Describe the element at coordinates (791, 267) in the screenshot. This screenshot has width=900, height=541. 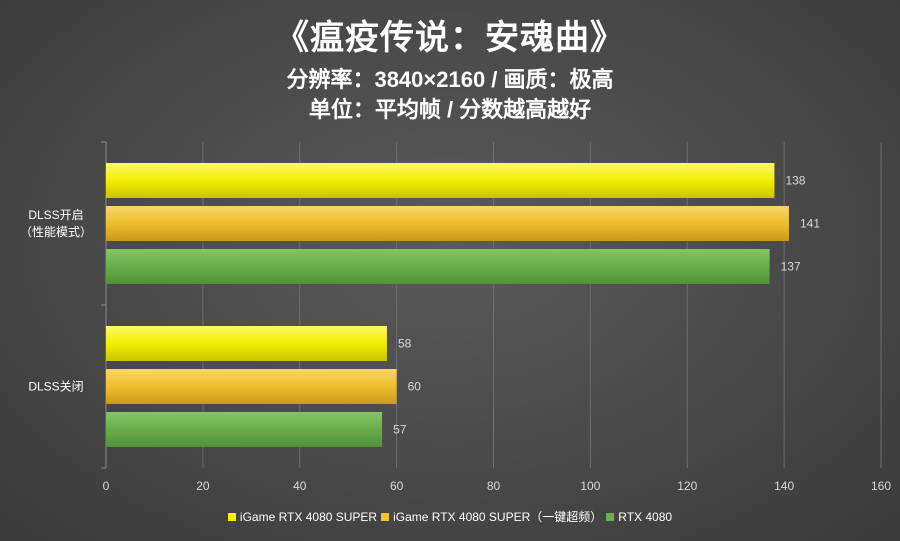
I see `data-label: 137` at that location.